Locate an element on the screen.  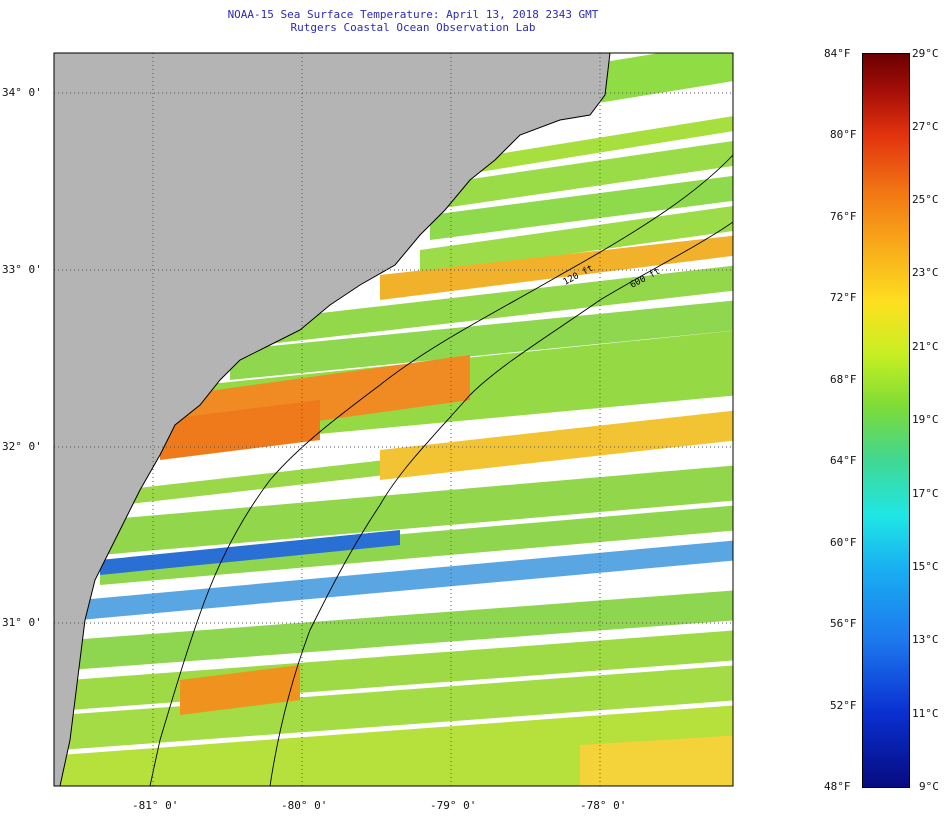
colorbar-f-72: 72°F is located at coordinates (843, 297).